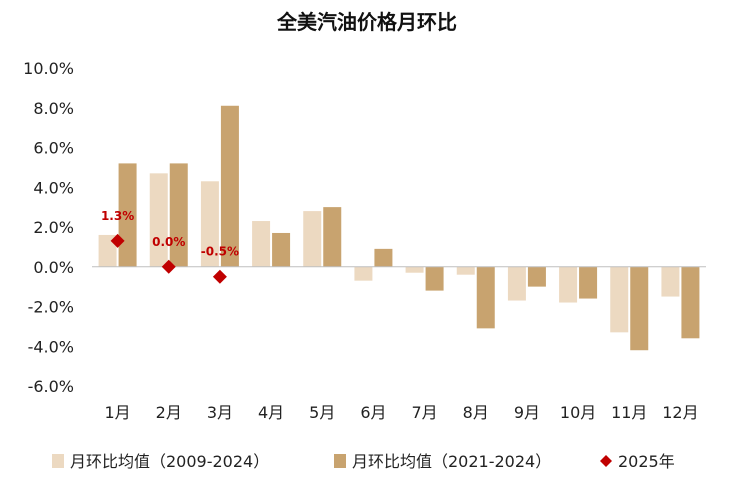  I want to click on x-tick-label: 2月, so click(169, 412).